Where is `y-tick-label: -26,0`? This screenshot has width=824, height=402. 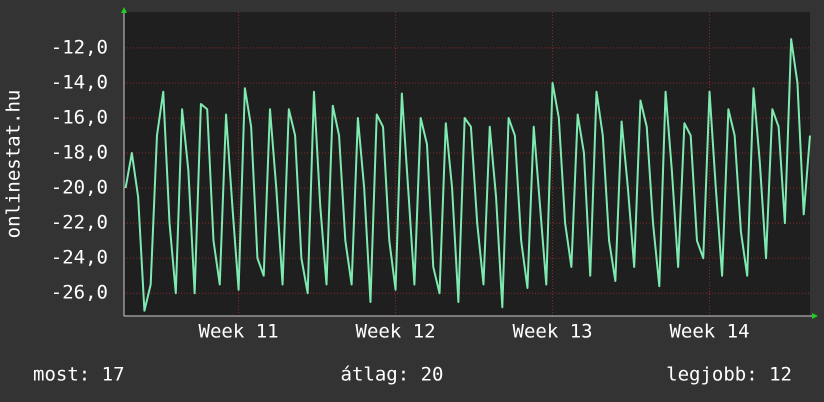
y-tick-label: -26,0 is located at coordinates (79, 293).